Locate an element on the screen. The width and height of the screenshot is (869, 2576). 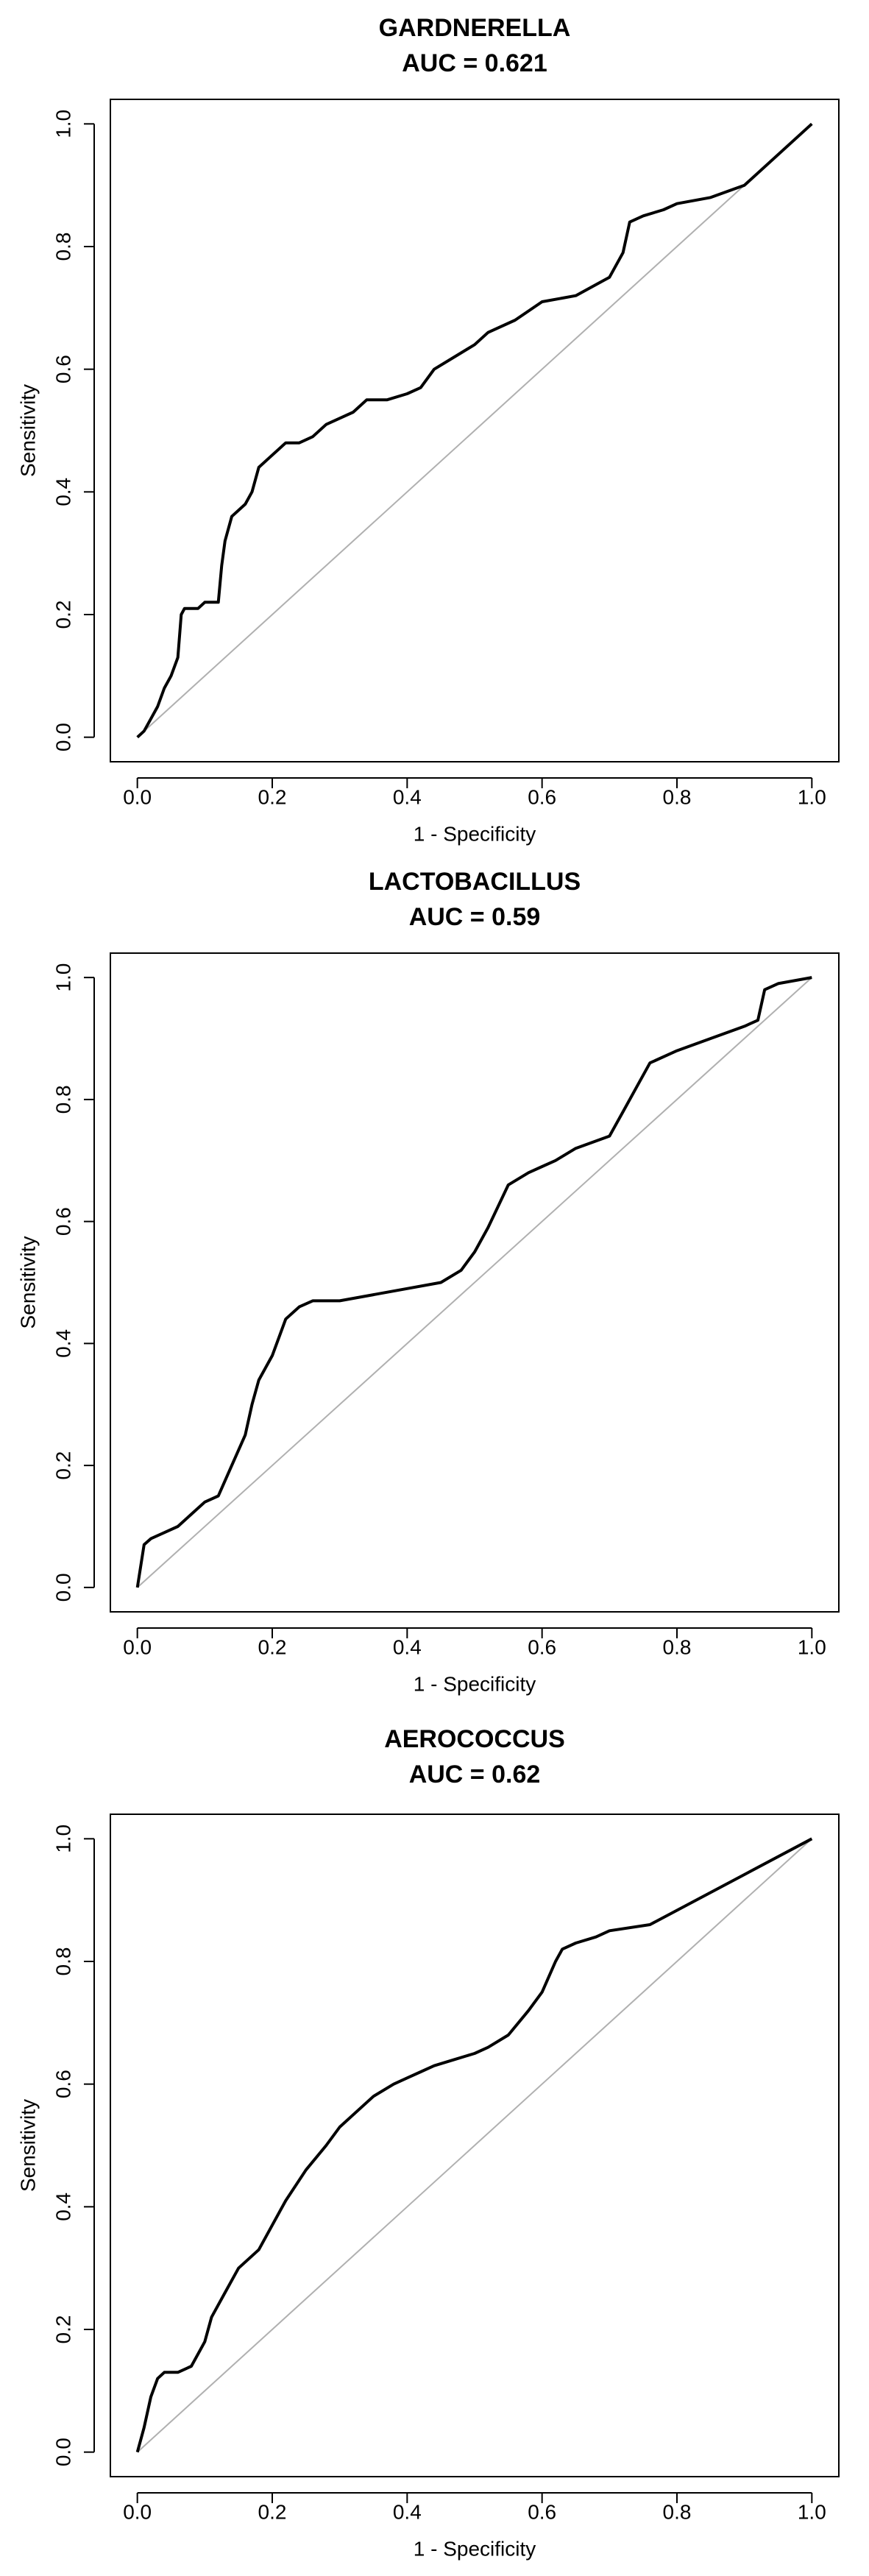
chart-title: AEROCOCCUS is located at coordinates (474, 1739).